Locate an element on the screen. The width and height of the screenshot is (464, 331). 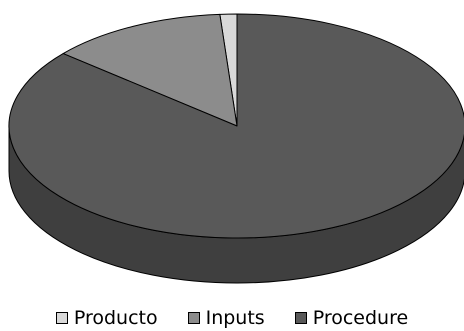
legend-swatch-producto is located at coordinates (61, 317).